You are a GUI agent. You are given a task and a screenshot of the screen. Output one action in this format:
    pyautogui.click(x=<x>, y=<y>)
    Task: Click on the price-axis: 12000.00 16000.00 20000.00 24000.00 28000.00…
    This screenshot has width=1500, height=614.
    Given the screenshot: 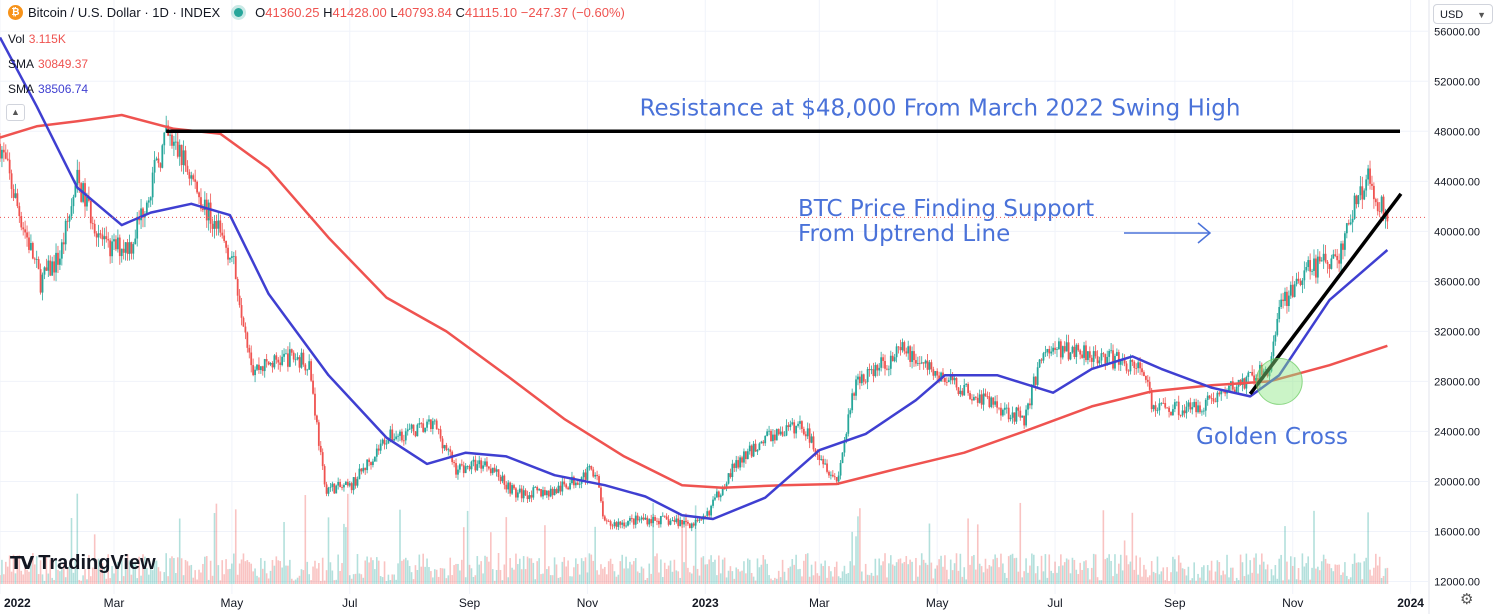 What is the action you would take?
    pyautogui.click(x=1457, y=307)
    